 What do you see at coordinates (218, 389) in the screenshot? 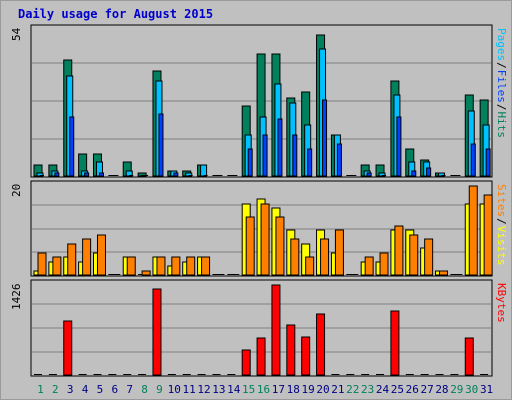
I see `x-tick-label-day-13: 13` at bounding box center [218, 389].